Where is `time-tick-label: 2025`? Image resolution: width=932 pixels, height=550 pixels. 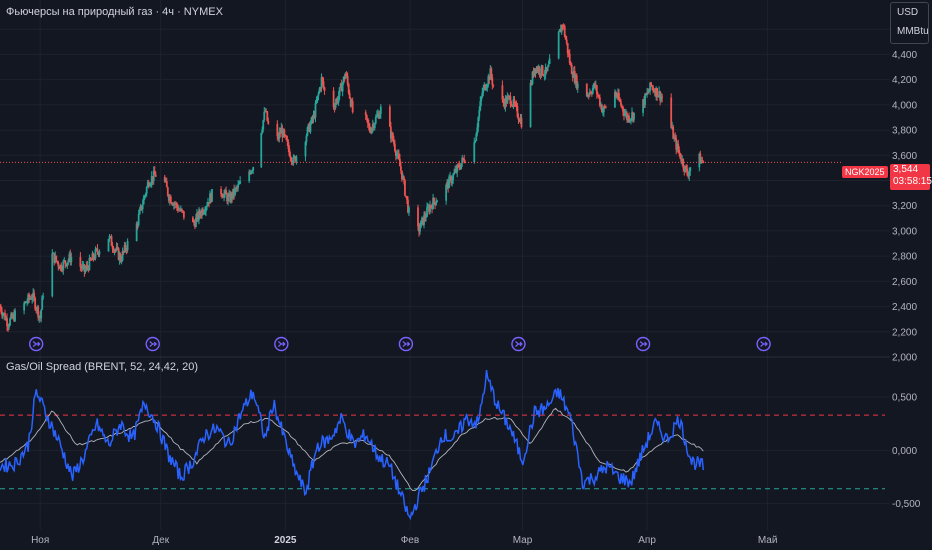 time-tick-label: 2025 is located at coordinates (285, 540).